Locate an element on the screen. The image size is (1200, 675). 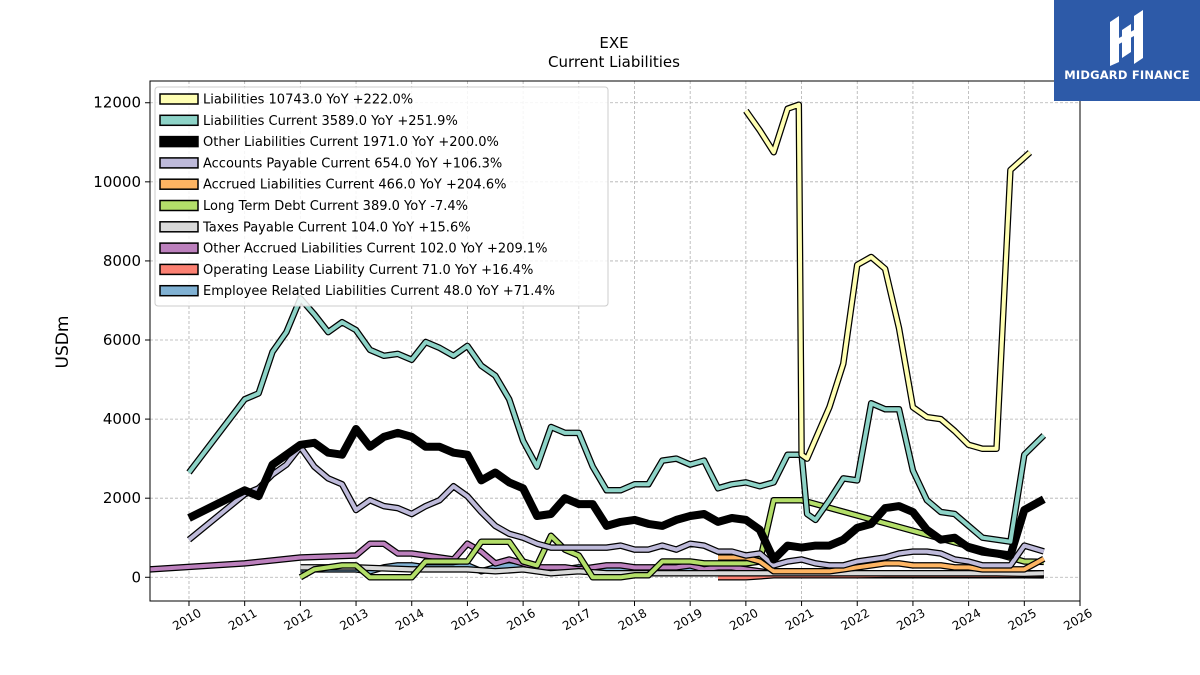
logo-mark-icon is located at coordinates (1126, 38).